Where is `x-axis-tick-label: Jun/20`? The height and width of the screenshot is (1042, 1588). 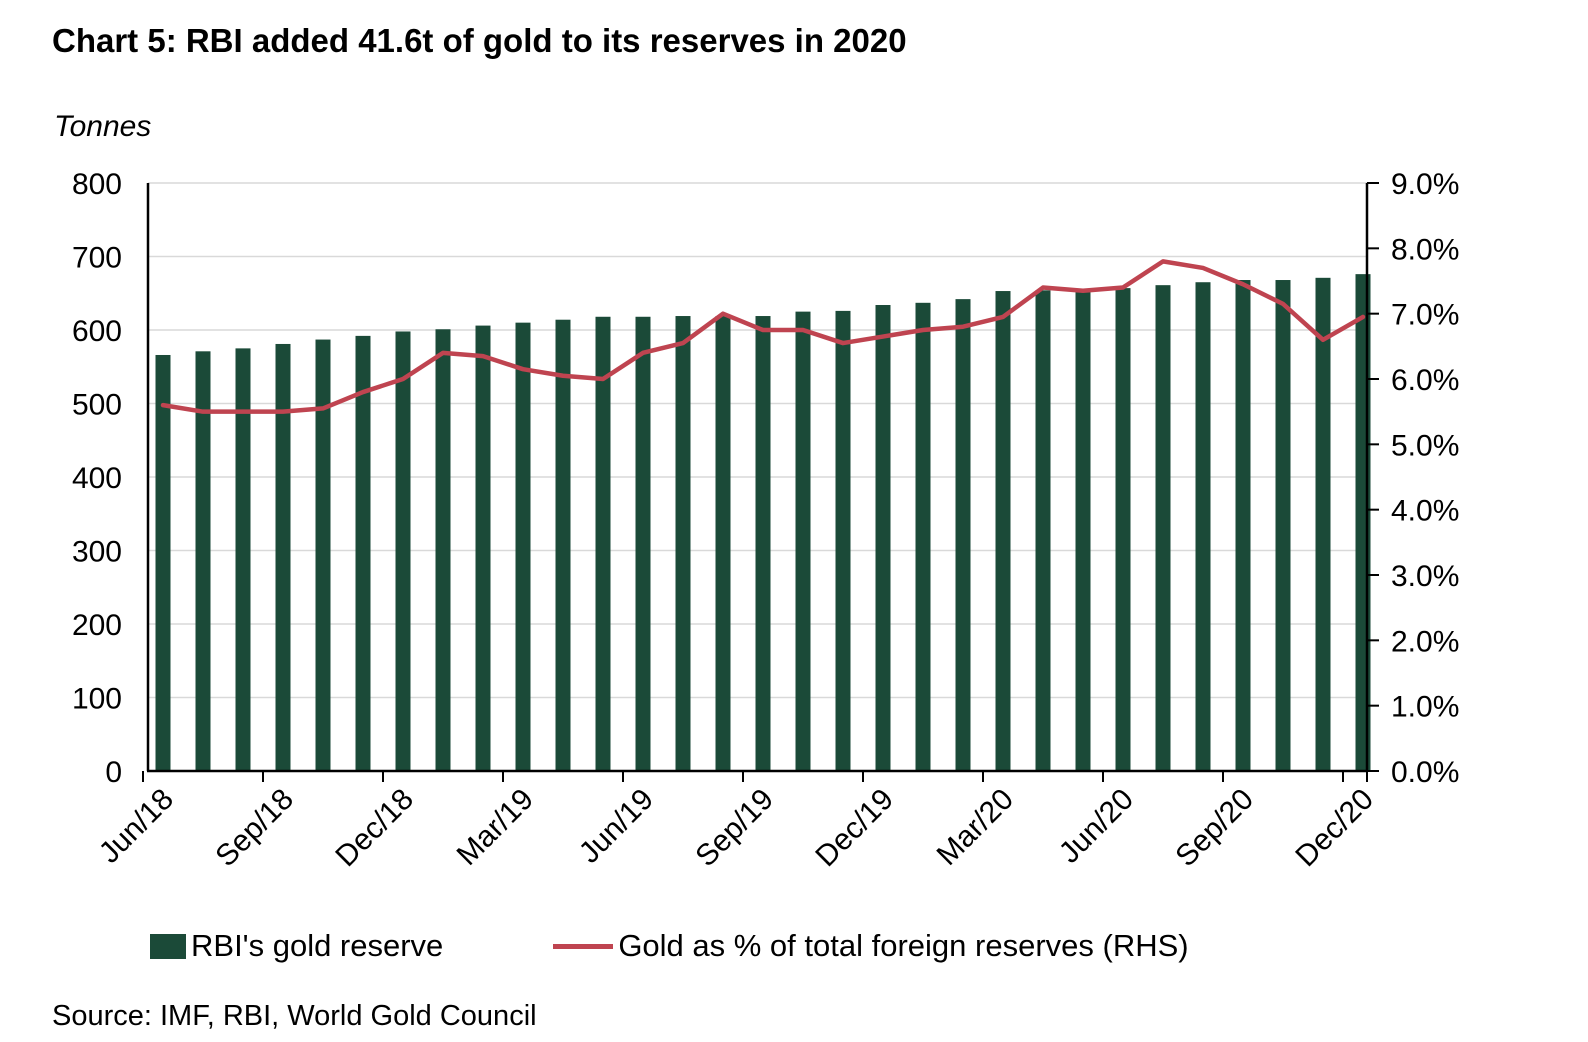
x-axis-tick-label: Jun/20 is located at coordinates (1096, 826).